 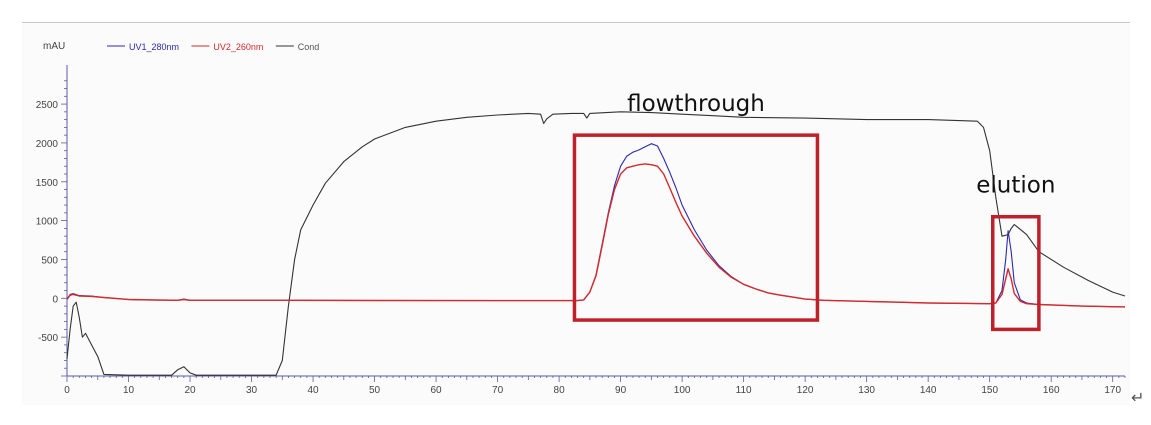 What do you see at coordinates (55, 299) in the screenshot?
I see `y-tick-label: 0` at bounding box center [55, 299].